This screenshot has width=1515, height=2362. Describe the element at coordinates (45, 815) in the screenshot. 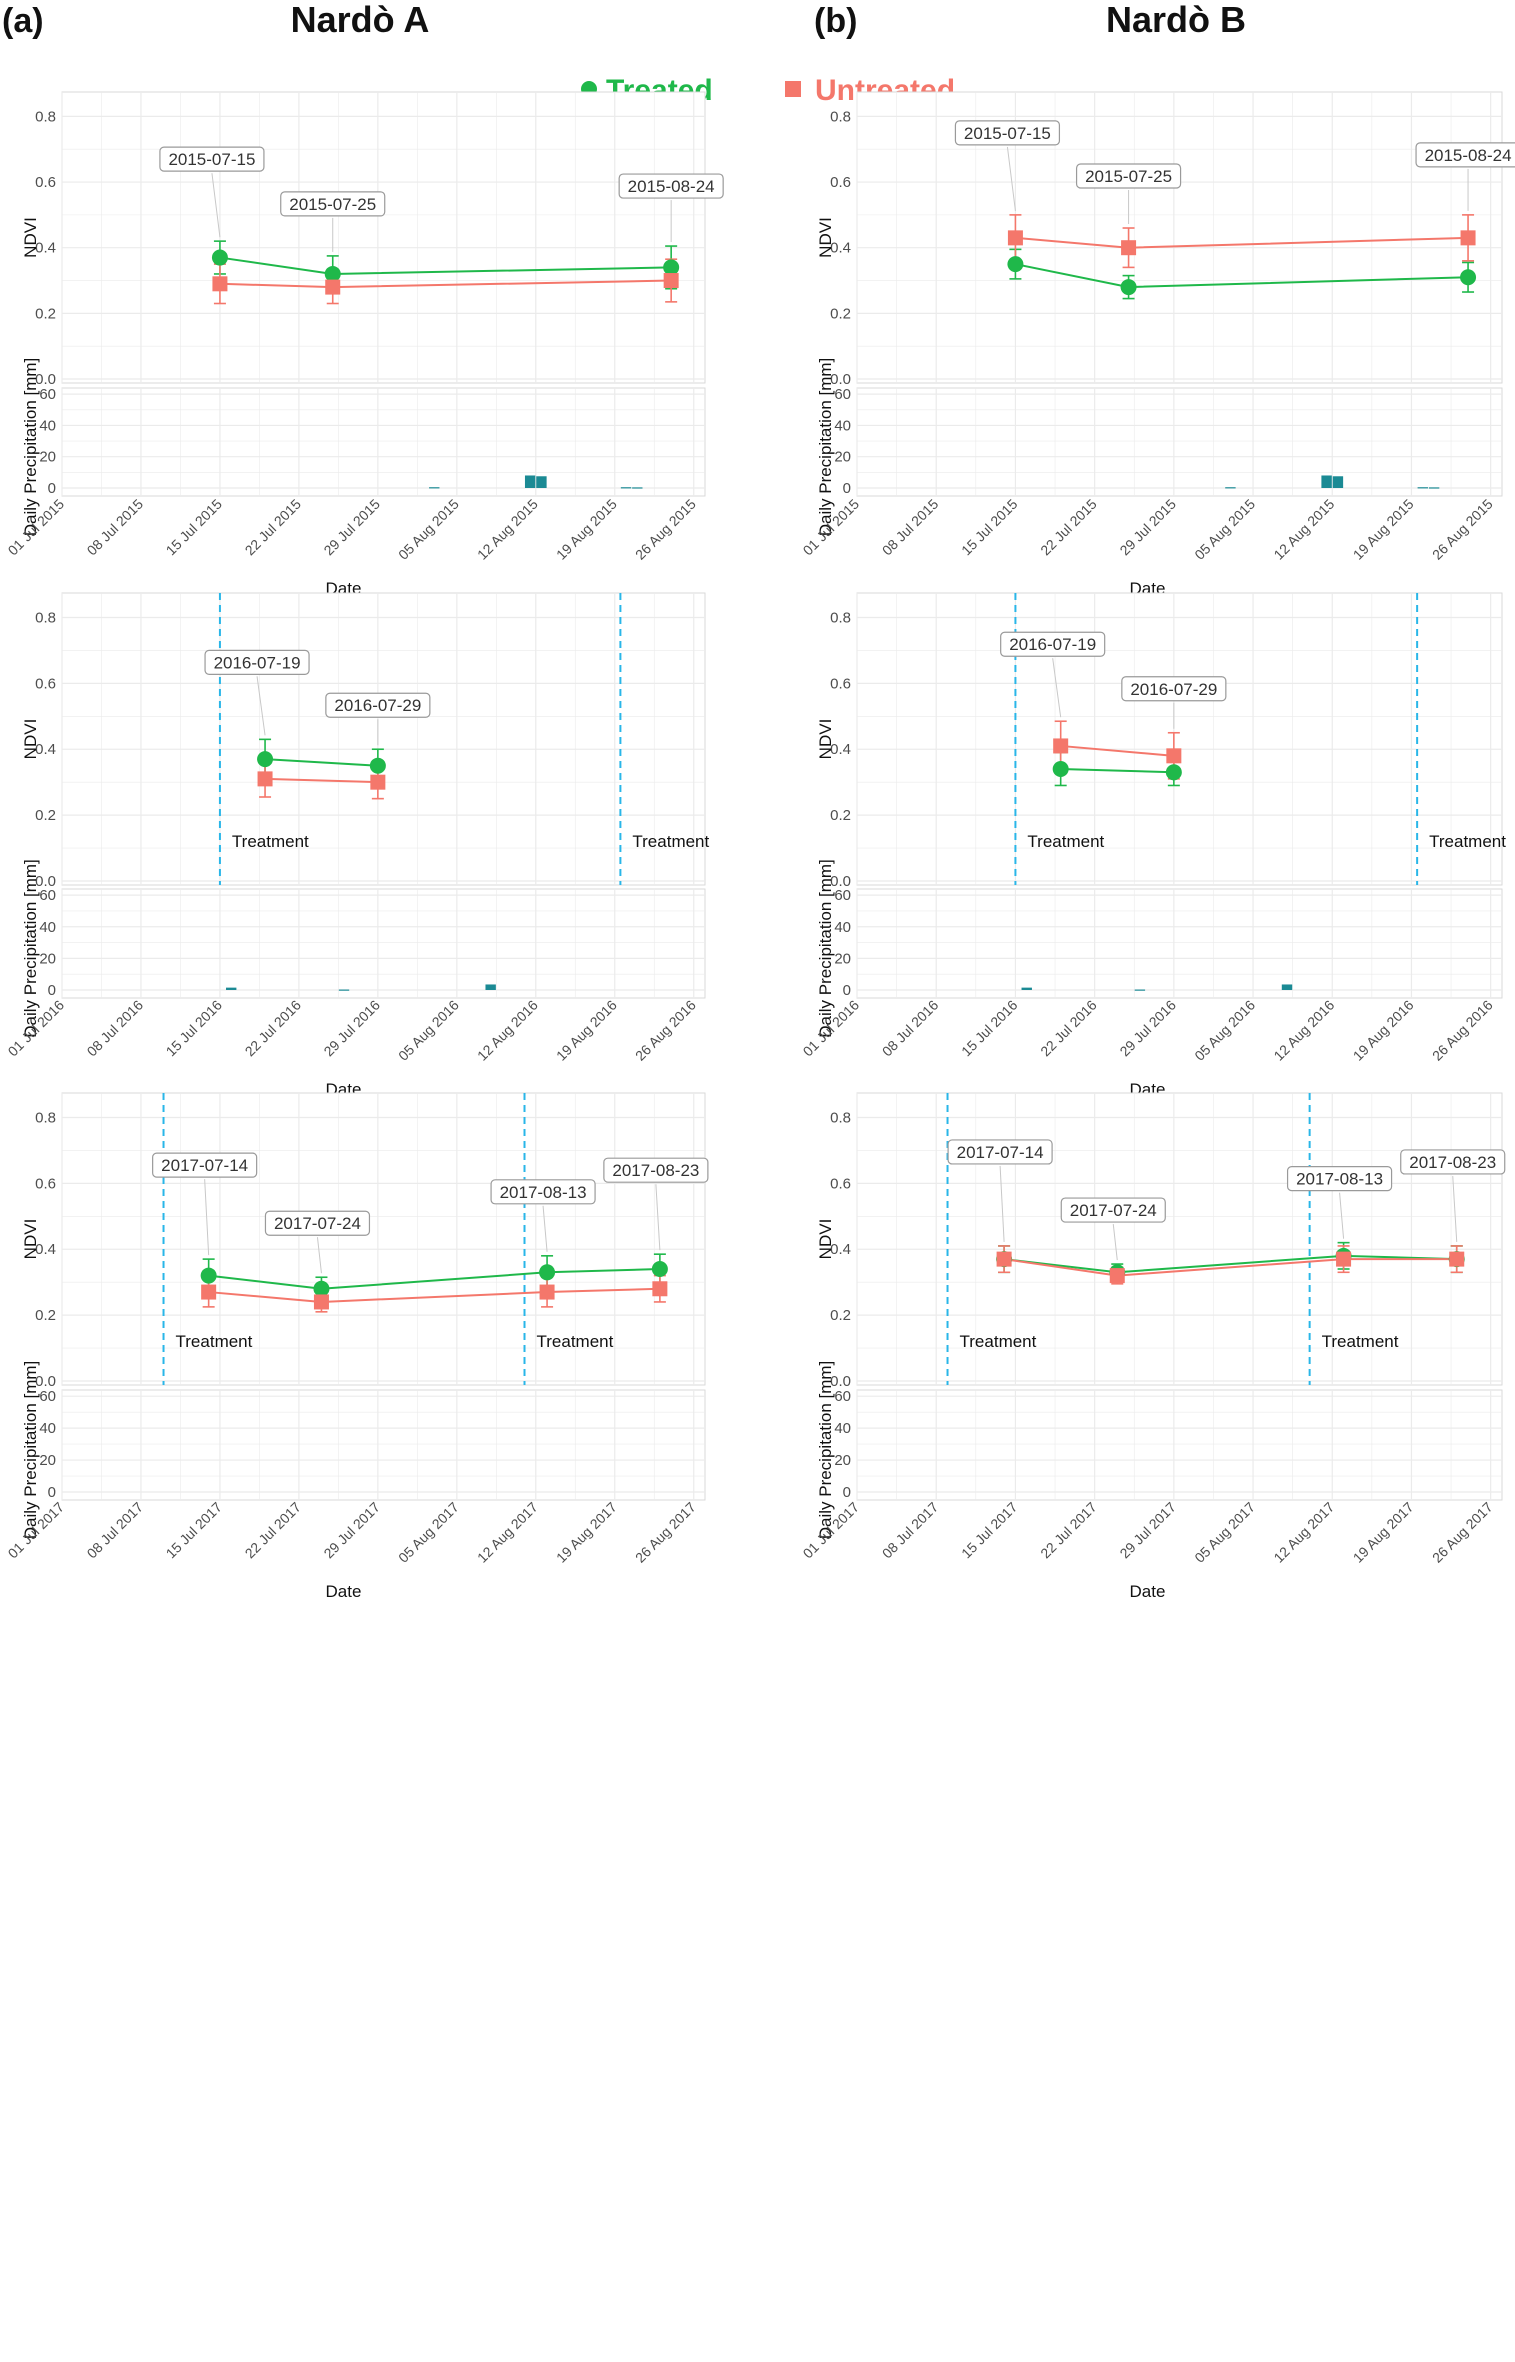

I see `ndvi-tick-label: 0.2` at that location.